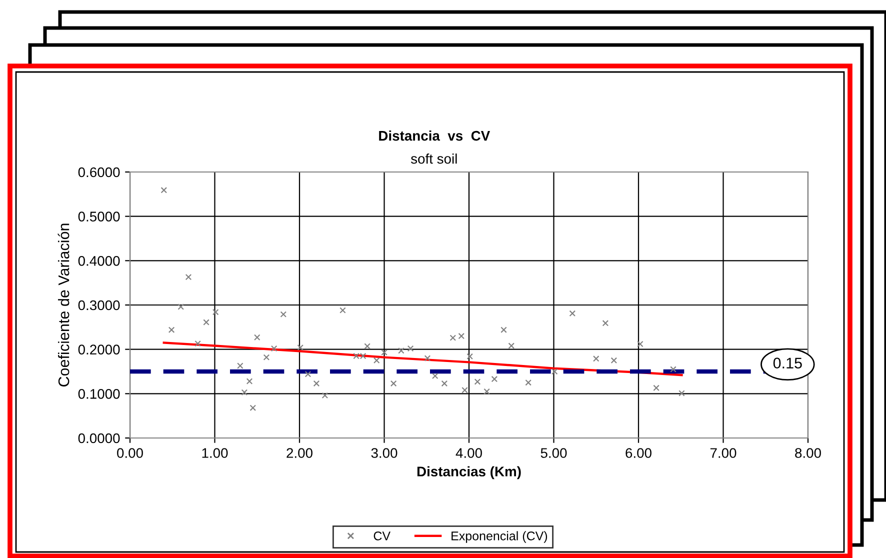 The height and width of the screenshot is (558, 886). What do you see at coordinates (433, 159) in the screenshot?
I see `chart-subtitle: soft soil` at bounding box center [433, 159].